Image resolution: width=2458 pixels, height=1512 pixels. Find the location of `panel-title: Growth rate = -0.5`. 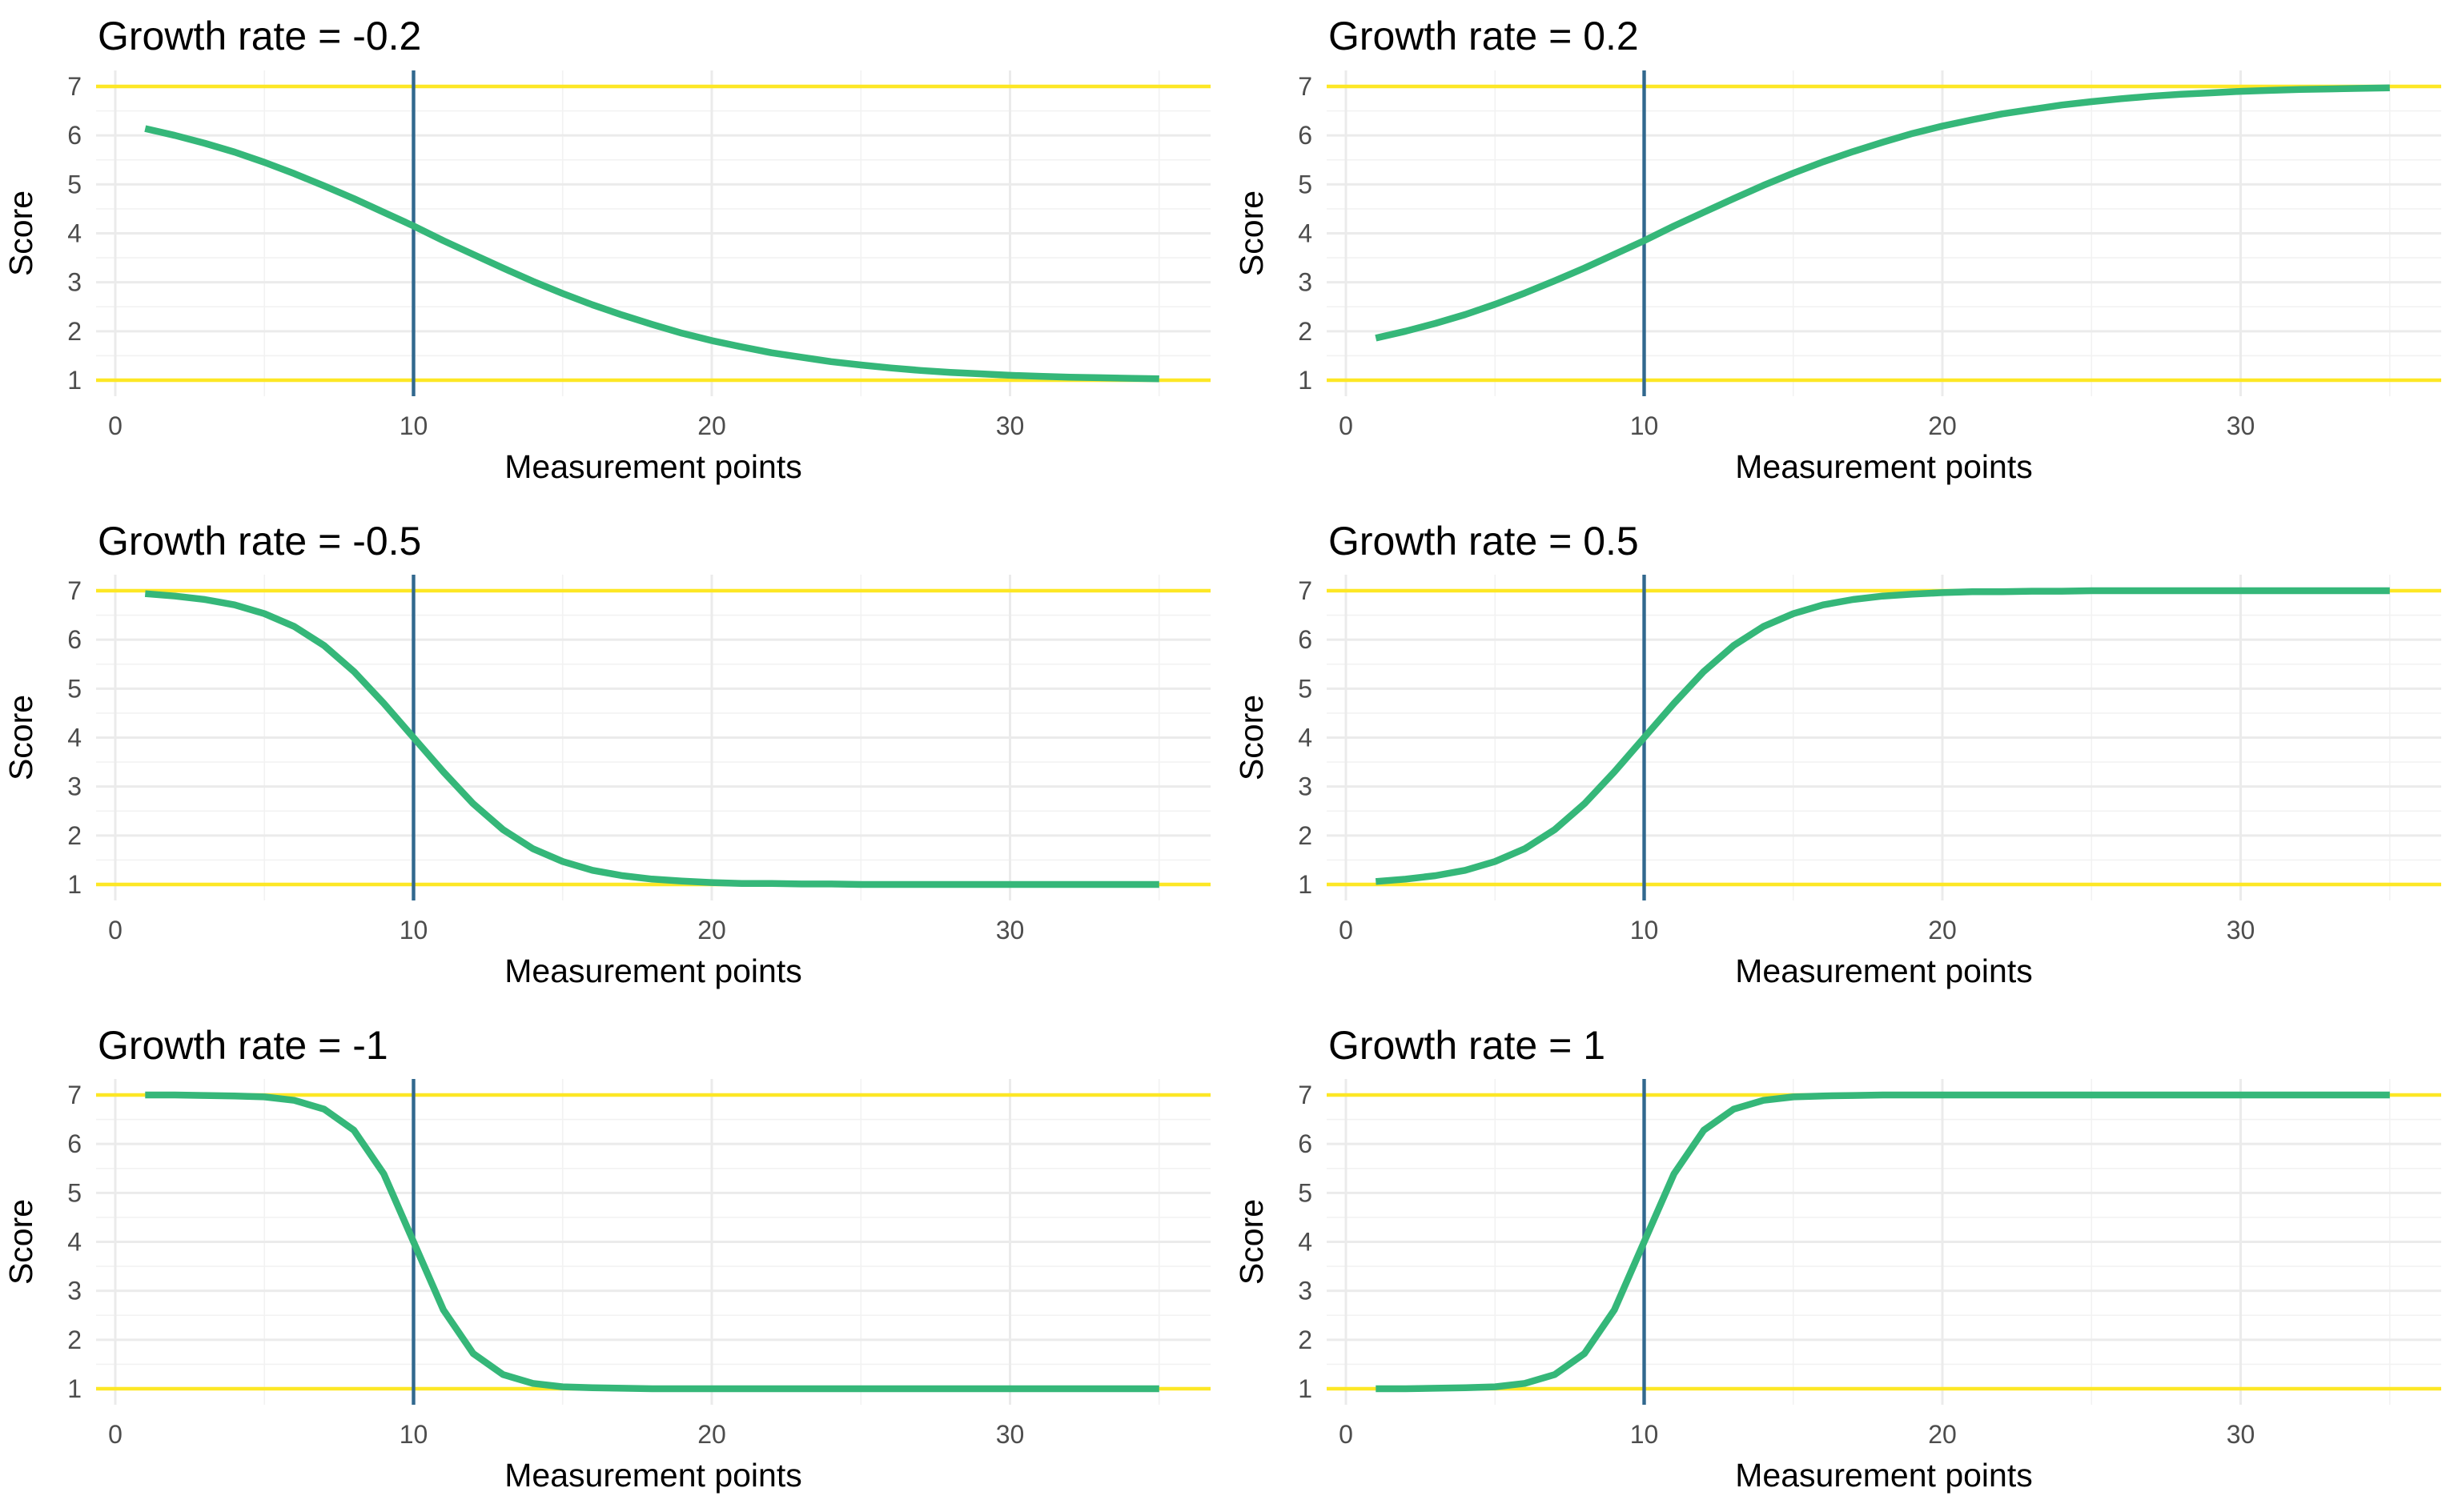

panel-title: Growth rate = -0.5 is located at coordinates (260, 541).